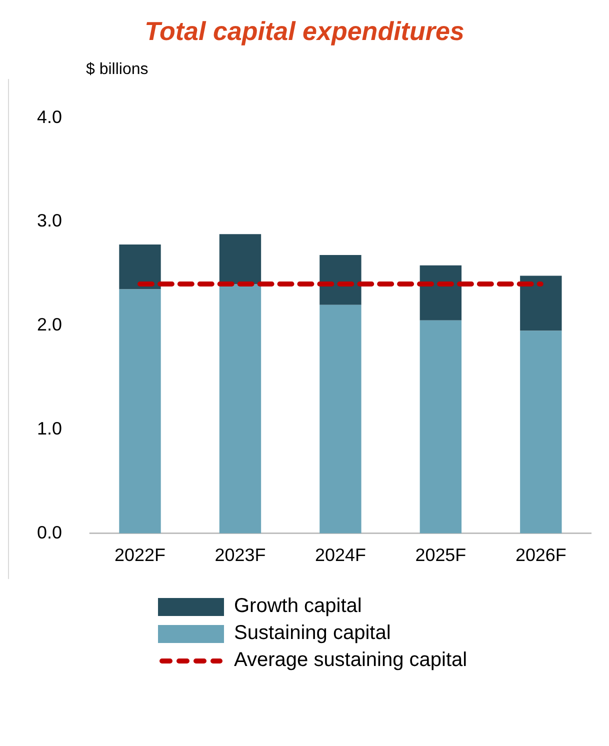 The width and height of the screenshot is (609, 746). What do you see at coordinates (49, 428) in the screenshot?
I see `y-tick-label: 1.0` at bounding box center [49, 428].